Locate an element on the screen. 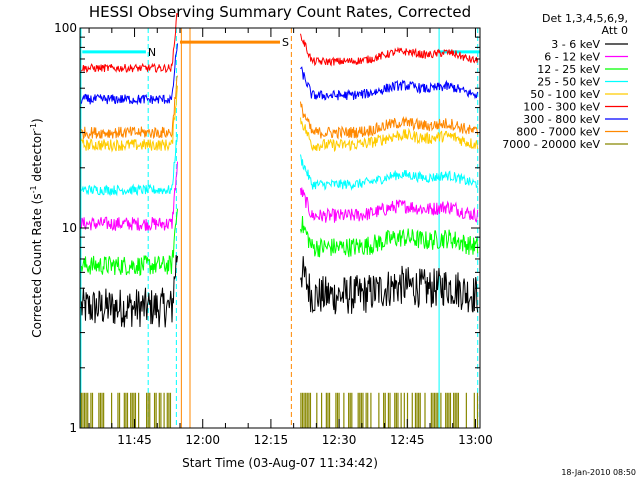 This screenshot has height=480, width=640. x-tick-label: 12:15 is located at coordinates (271, 440).